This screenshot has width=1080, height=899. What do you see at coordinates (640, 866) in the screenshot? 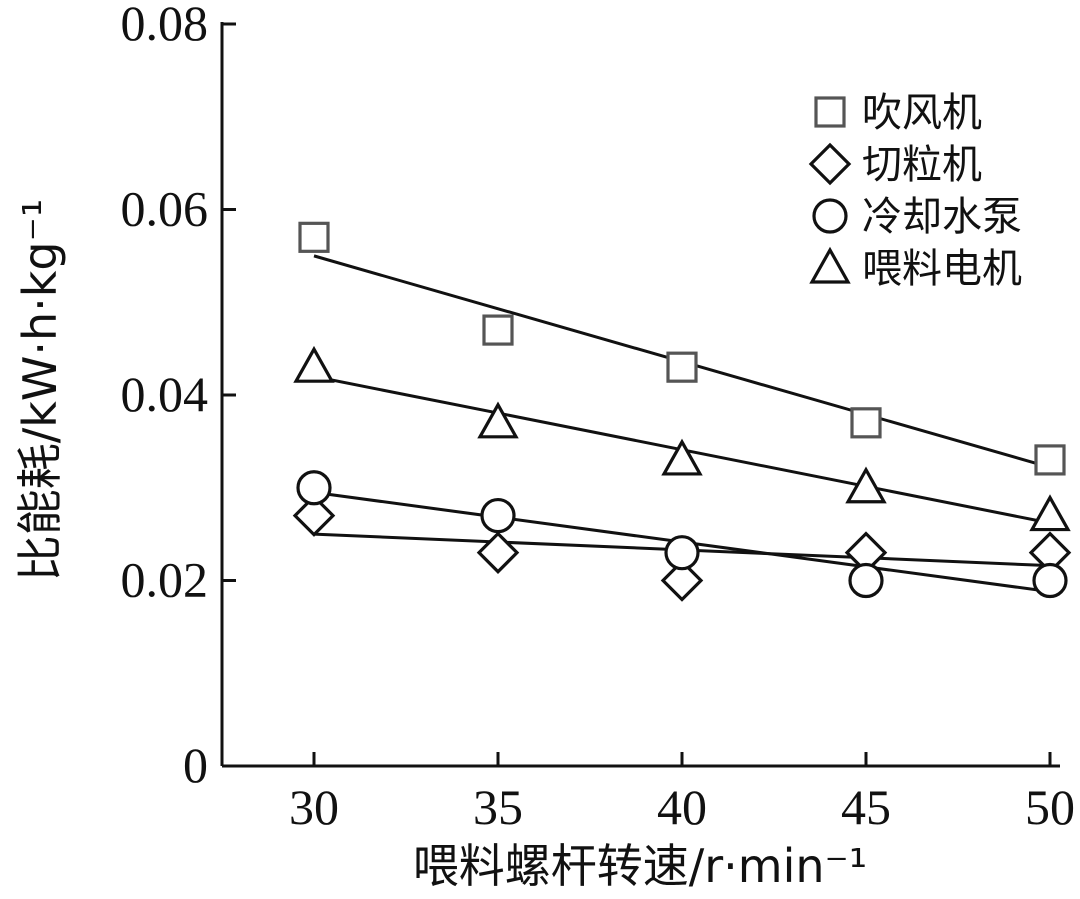
I see `x-axis-title: 喂料螺杆转速/r·min⁻¹` at bounding box center [640, 866].